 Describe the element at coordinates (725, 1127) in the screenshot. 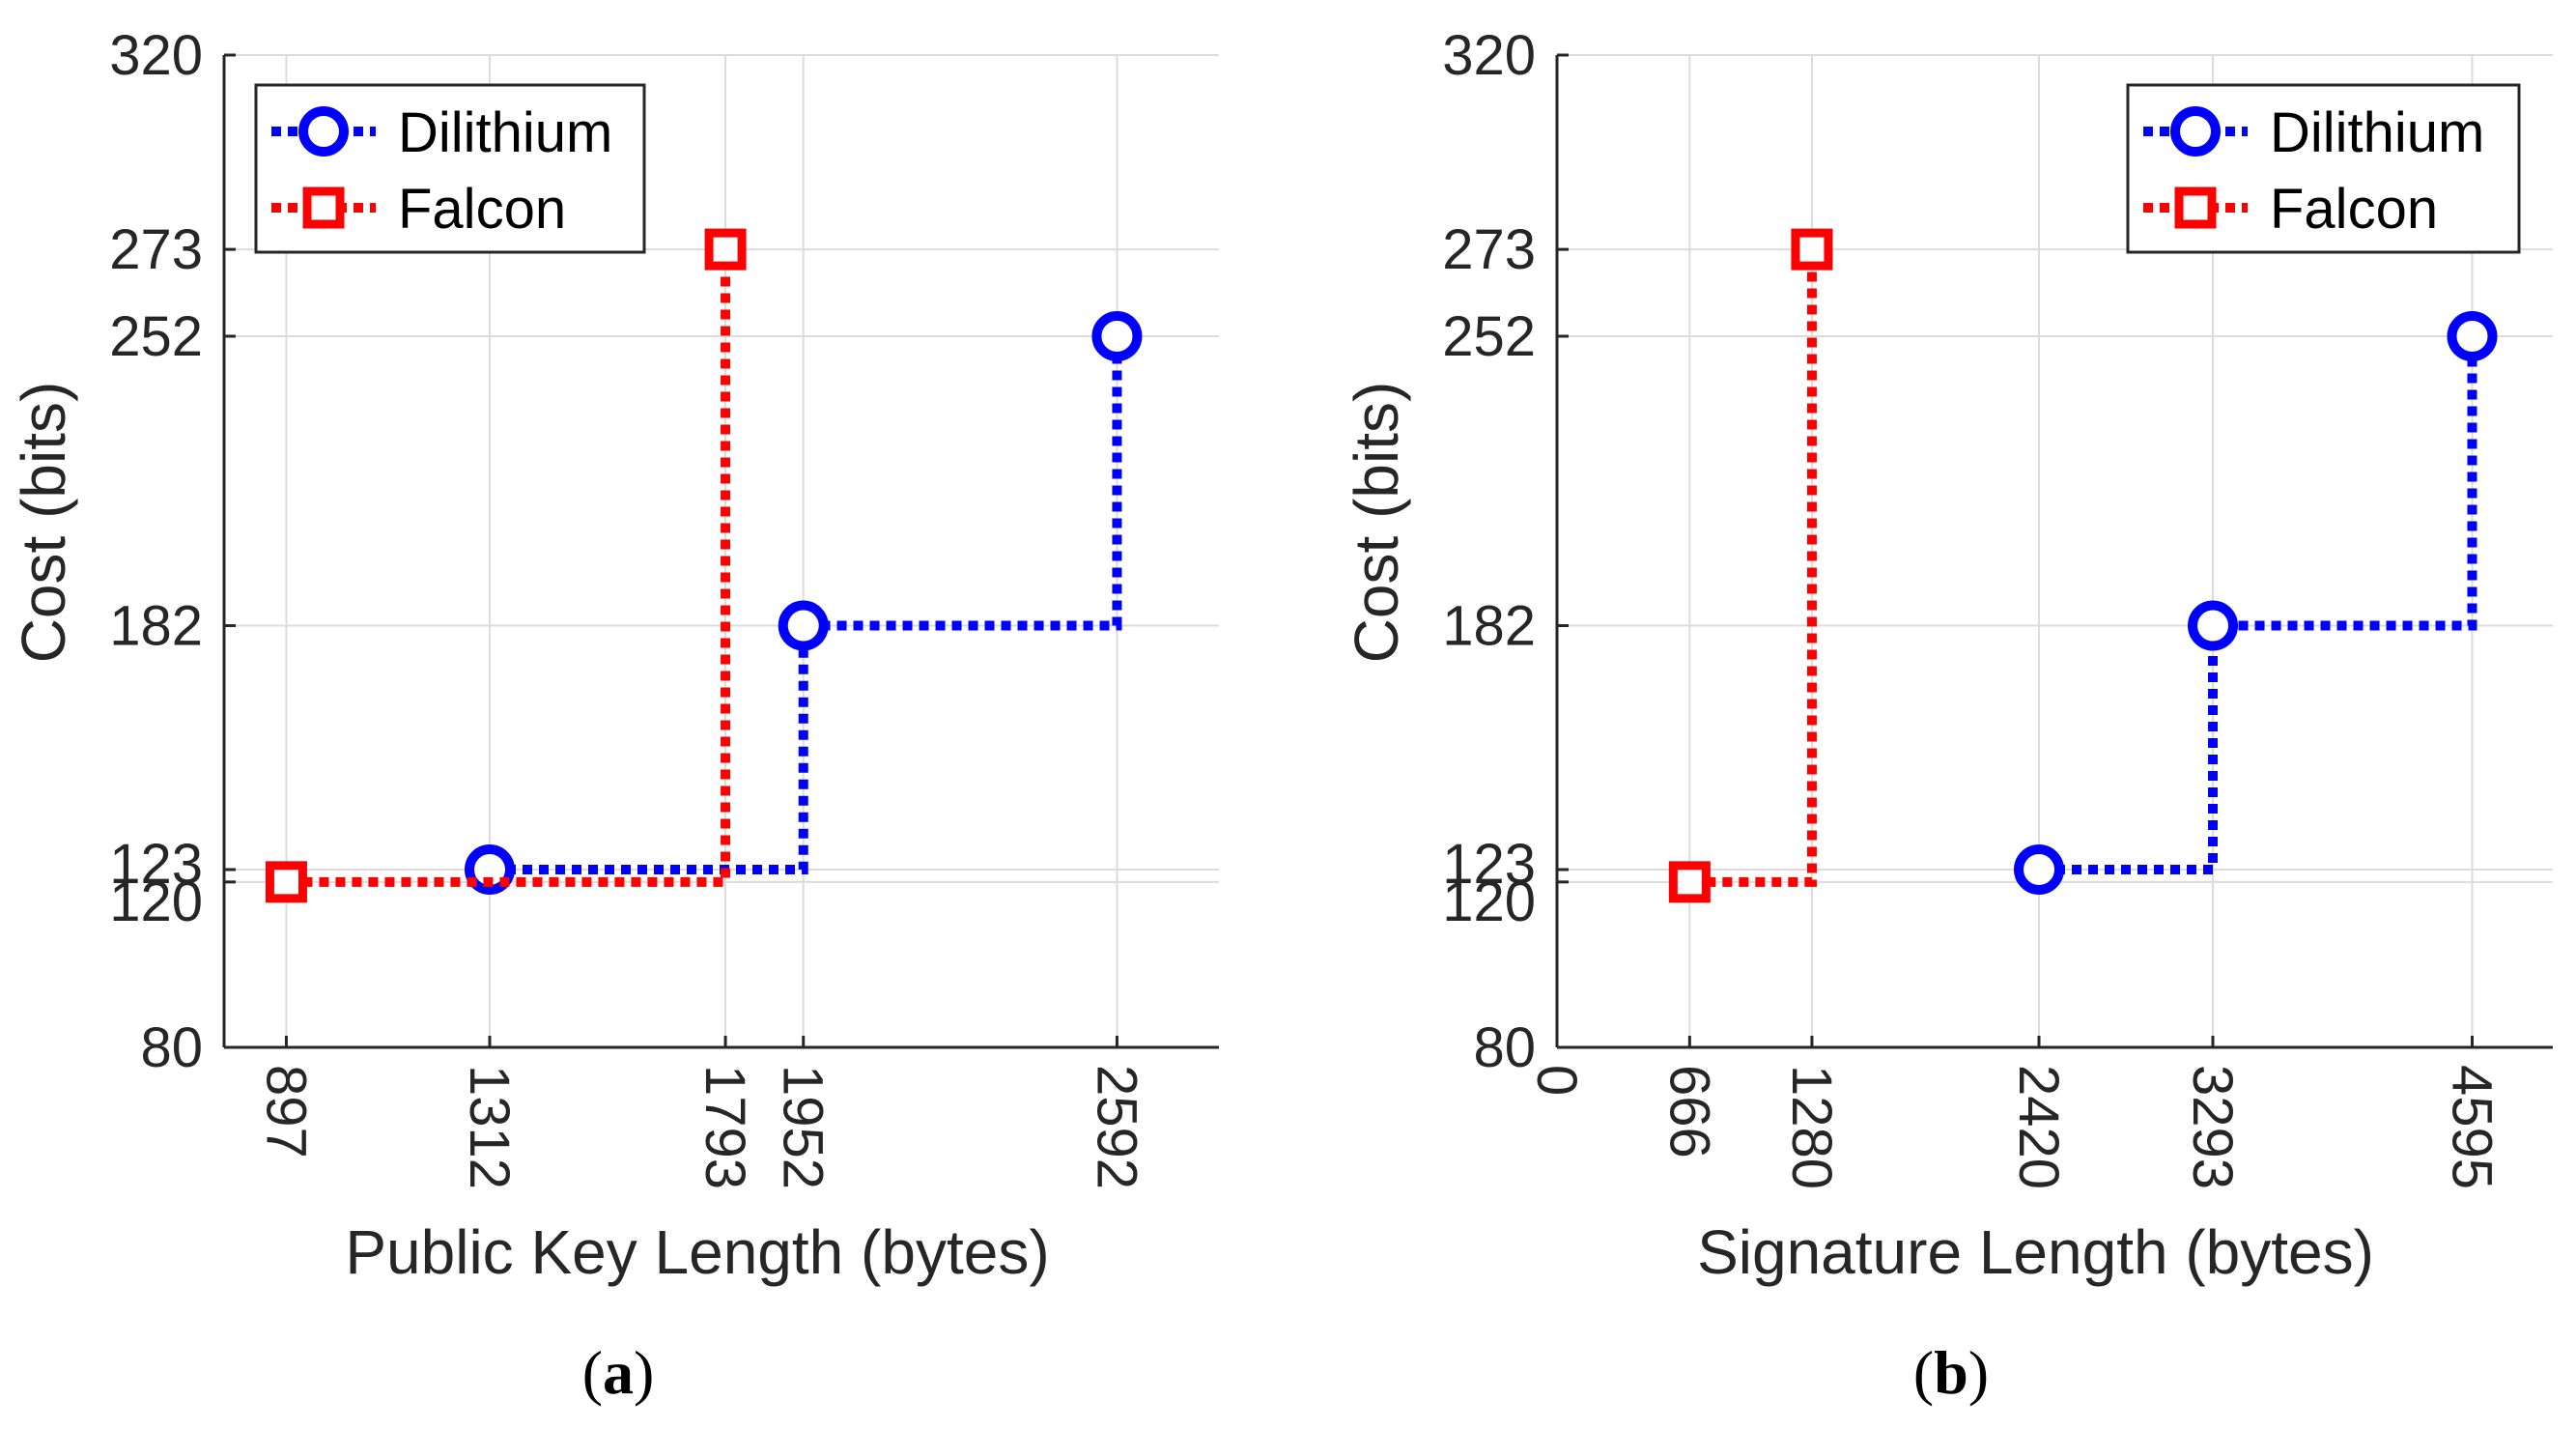

I see `x-tick-label: 1793` at that location.